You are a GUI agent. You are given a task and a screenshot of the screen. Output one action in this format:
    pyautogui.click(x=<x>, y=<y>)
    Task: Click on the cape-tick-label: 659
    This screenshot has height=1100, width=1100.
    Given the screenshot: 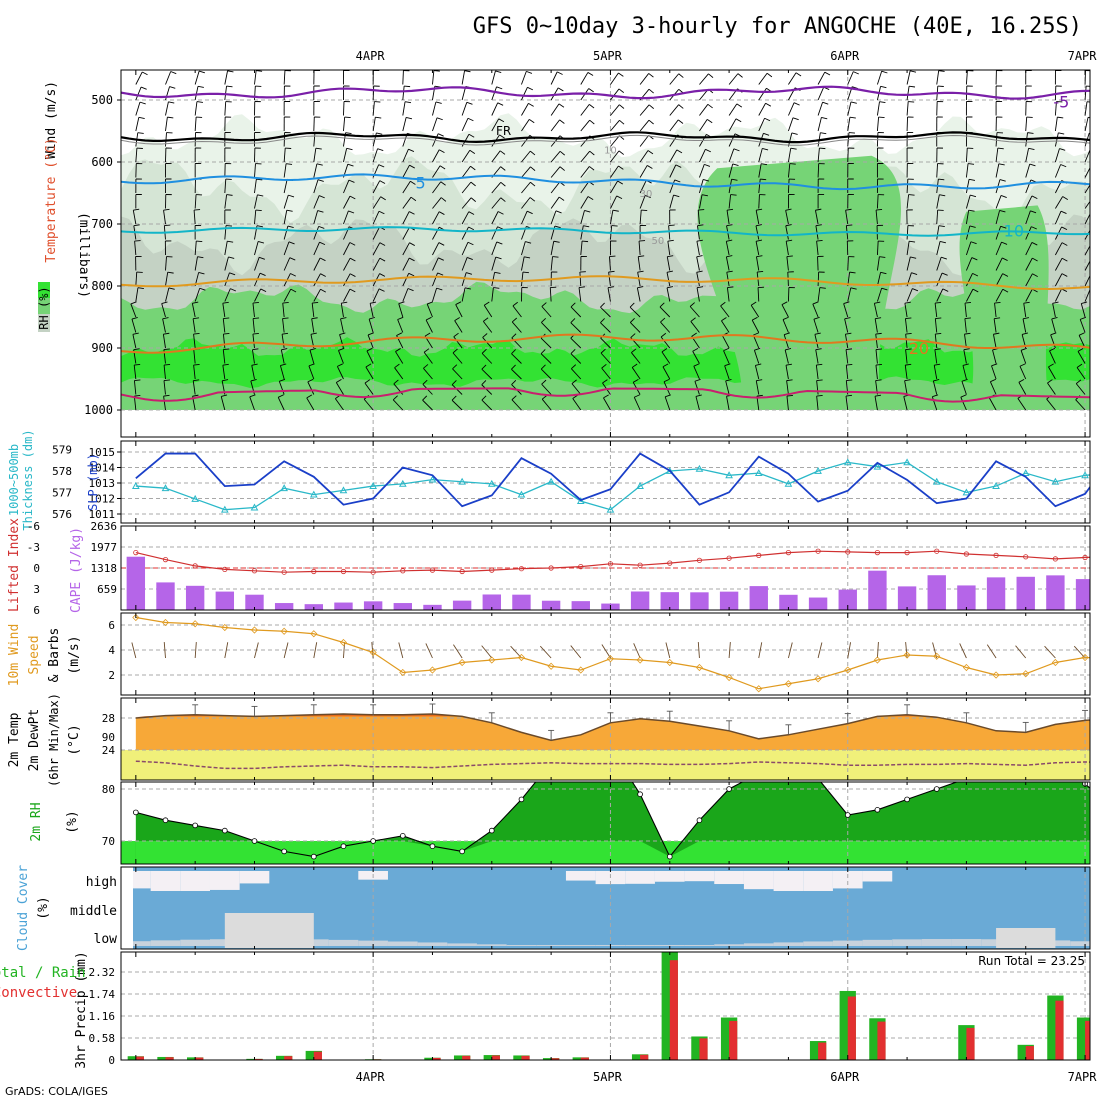 What is the action you would take?
    pyautogui.click(x=107, y=589)
    